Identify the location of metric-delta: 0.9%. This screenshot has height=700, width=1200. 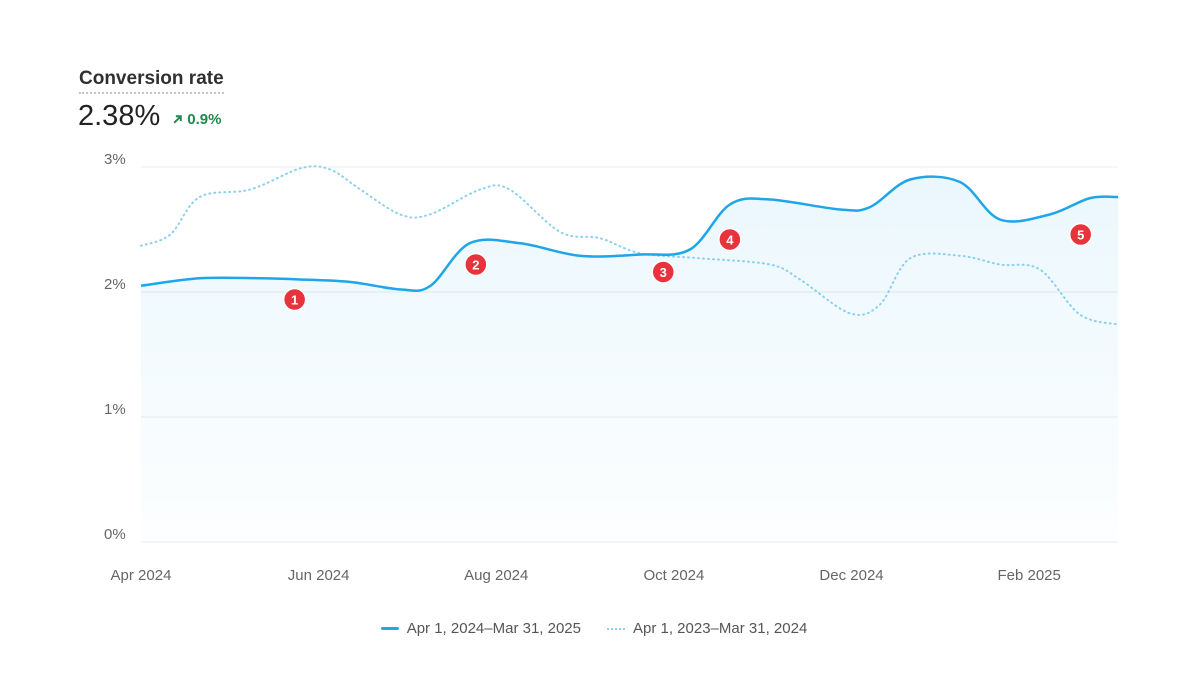
(196, 119).